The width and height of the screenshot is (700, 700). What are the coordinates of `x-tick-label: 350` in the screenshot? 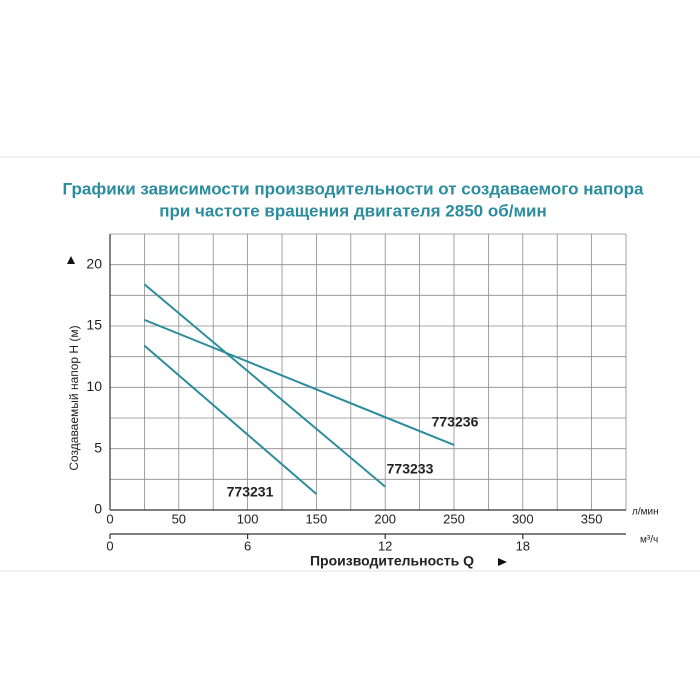 It's located at (592, 518).